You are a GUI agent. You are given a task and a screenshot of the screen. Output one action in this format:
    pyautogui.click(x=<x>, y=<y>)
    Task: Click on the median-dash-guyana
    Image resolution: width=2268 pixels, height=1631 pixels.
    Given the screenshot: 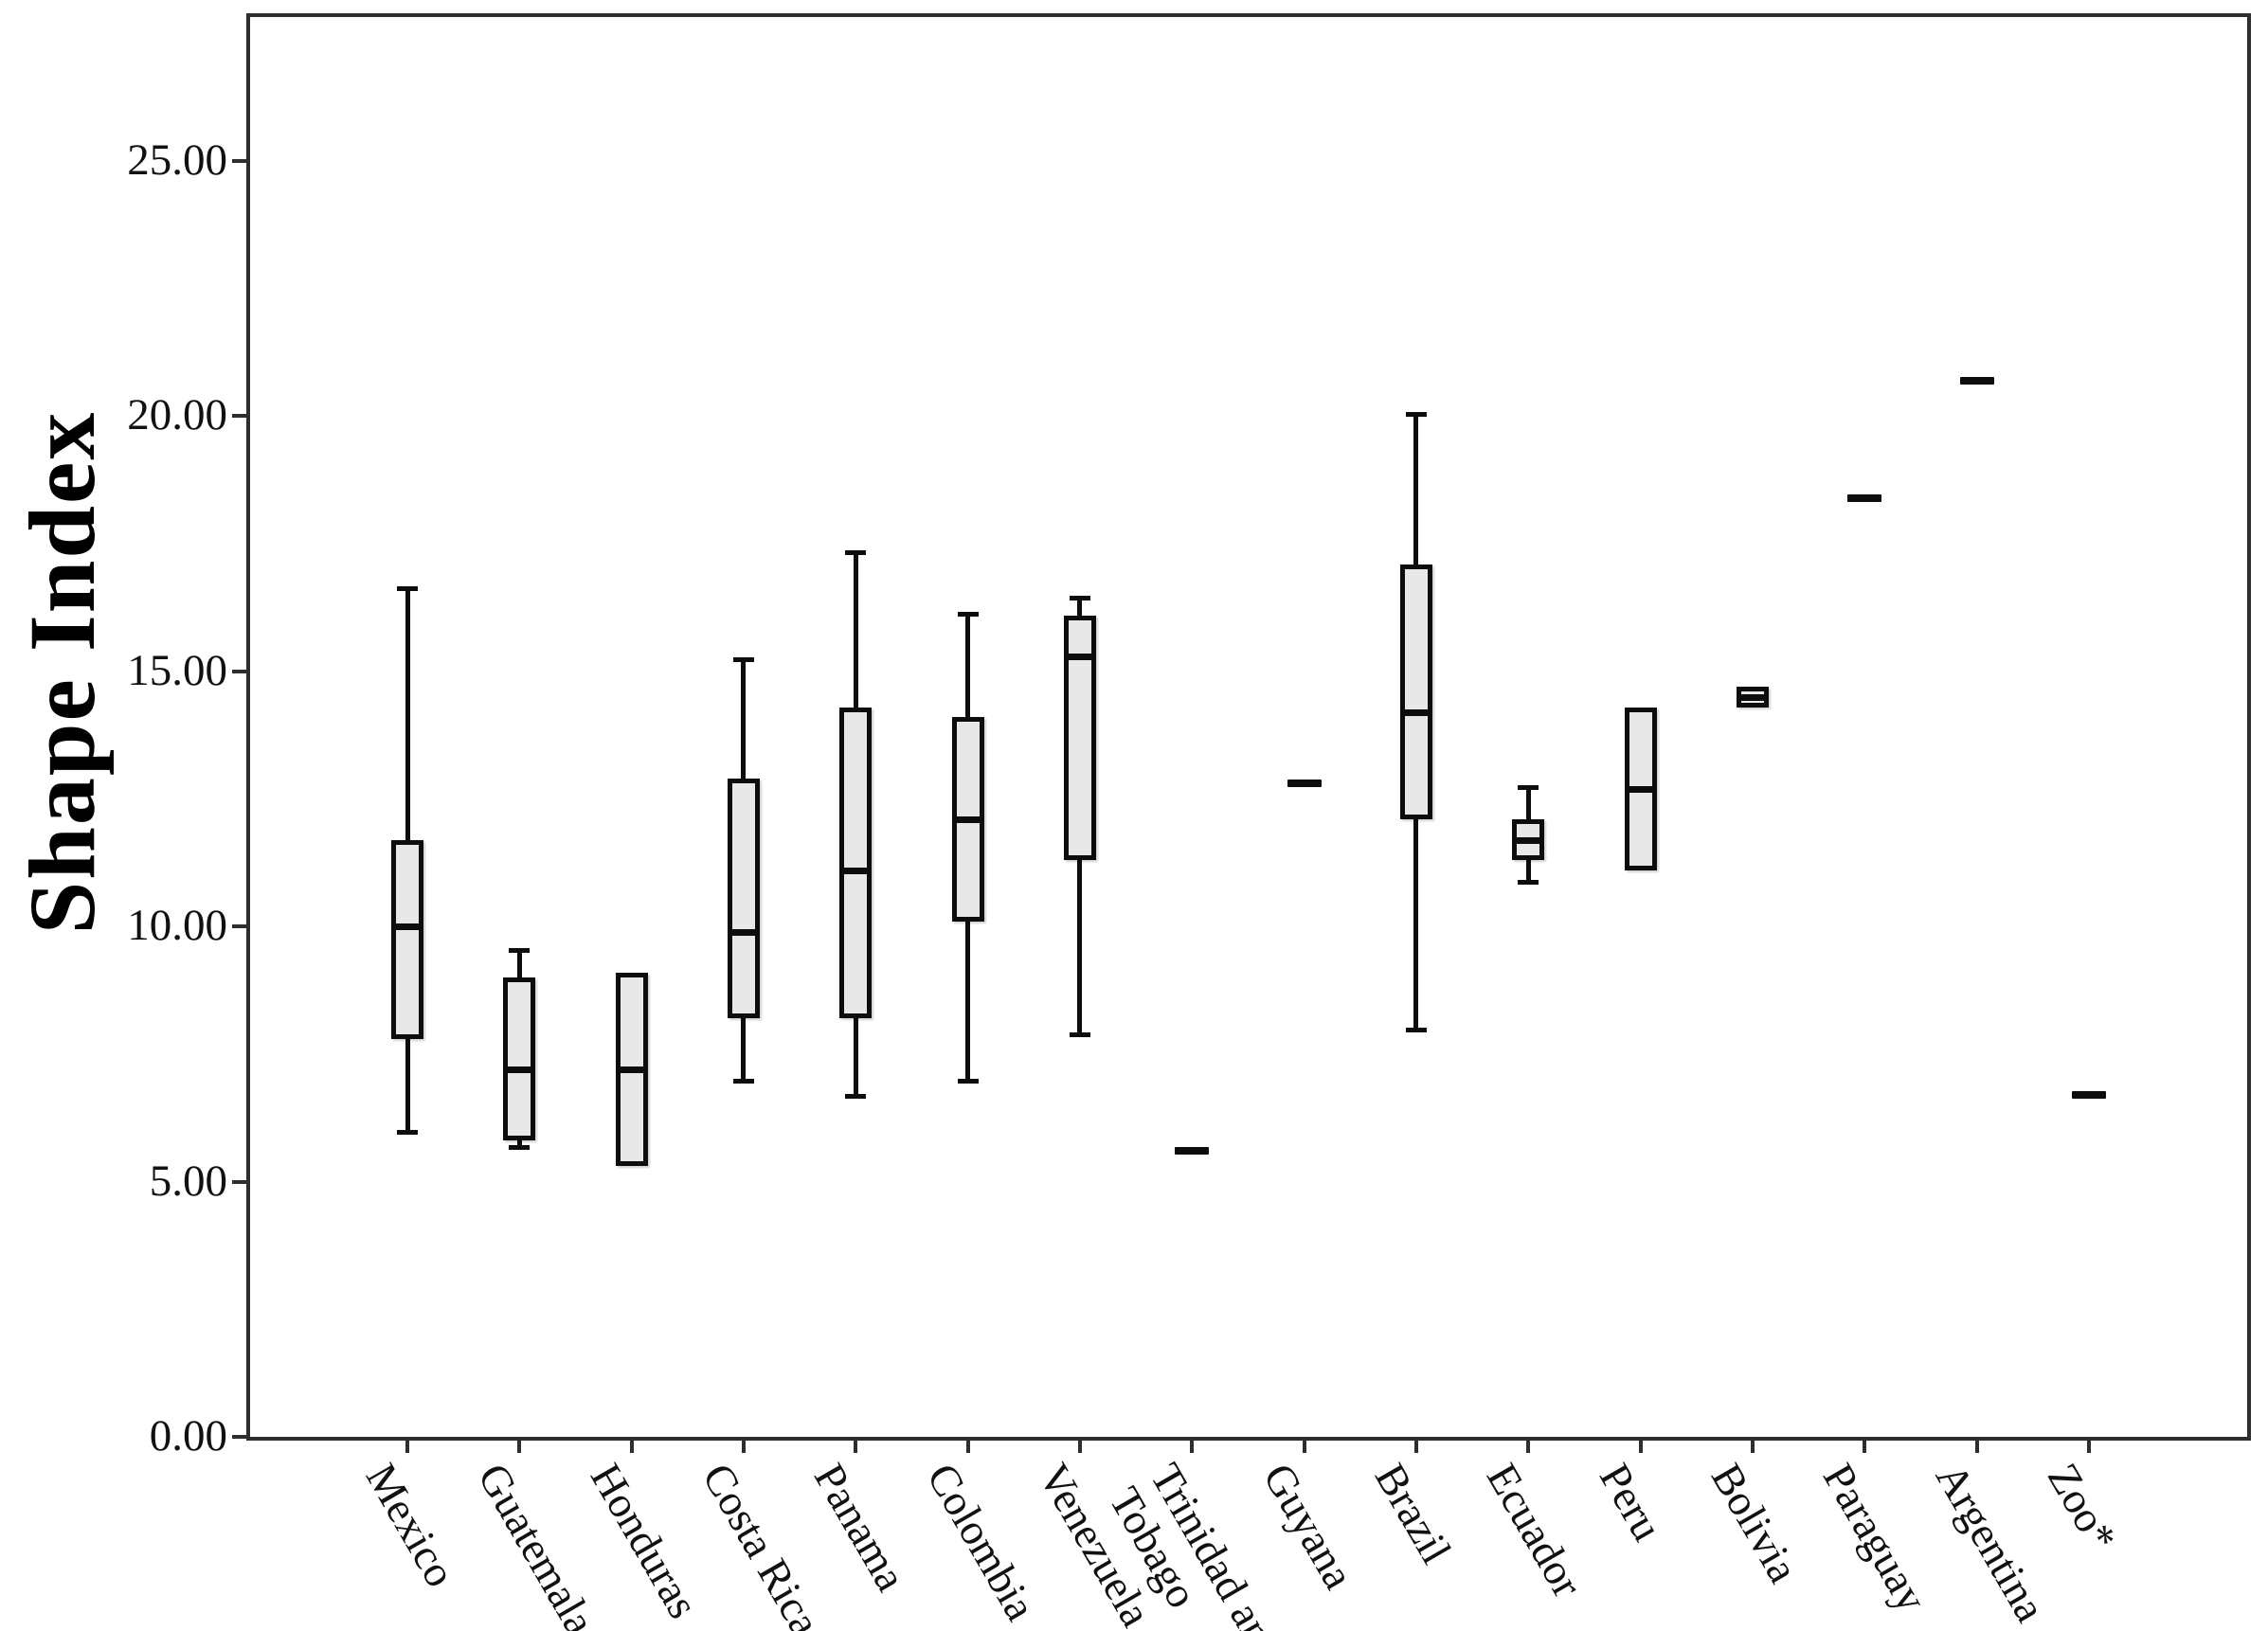 What is the action you would take?
    pyautogui.click(x=1304, y=784)
    